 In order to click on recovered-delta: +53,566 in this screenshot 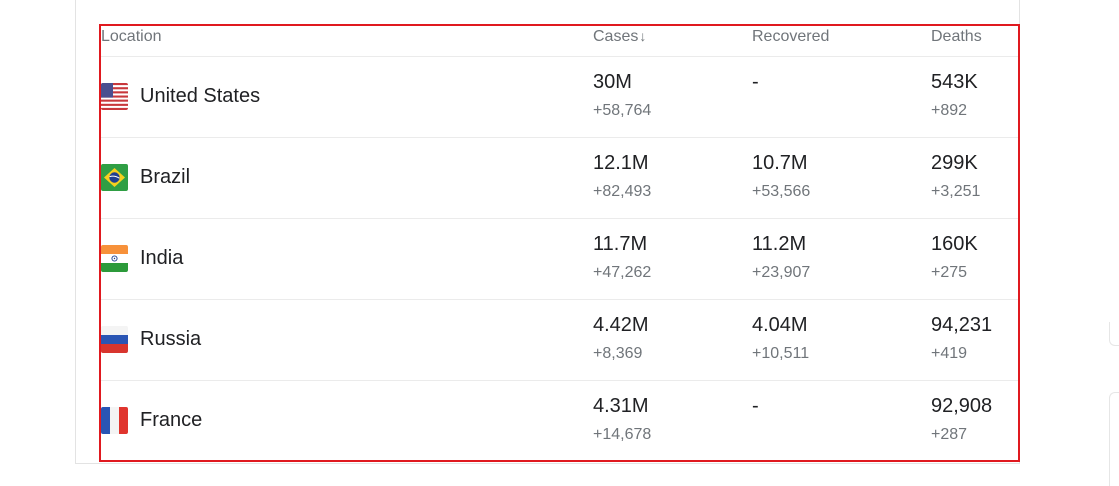, I will do `click(781, 191)`.